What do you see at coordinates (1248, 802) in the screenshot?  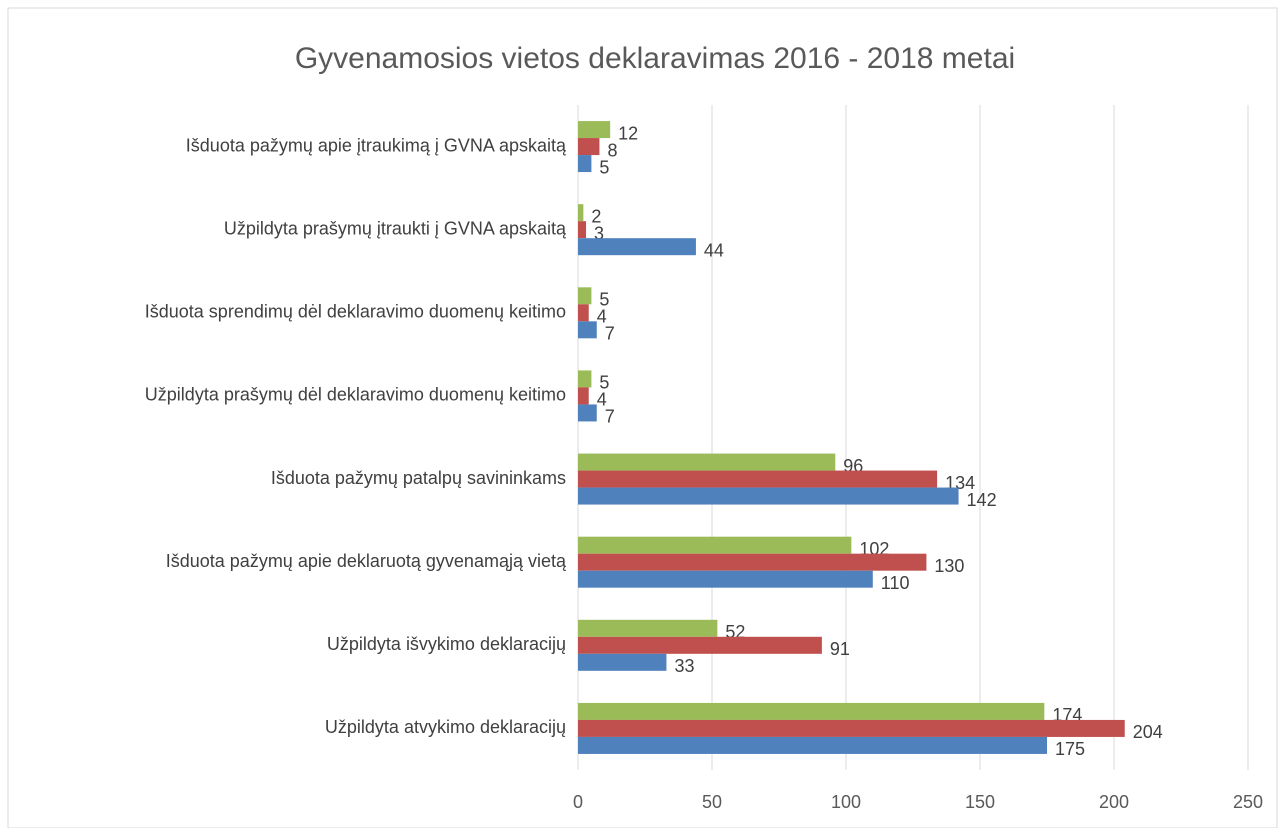 I see `x-tick-label: 250` at bounding box center [1248, 802].